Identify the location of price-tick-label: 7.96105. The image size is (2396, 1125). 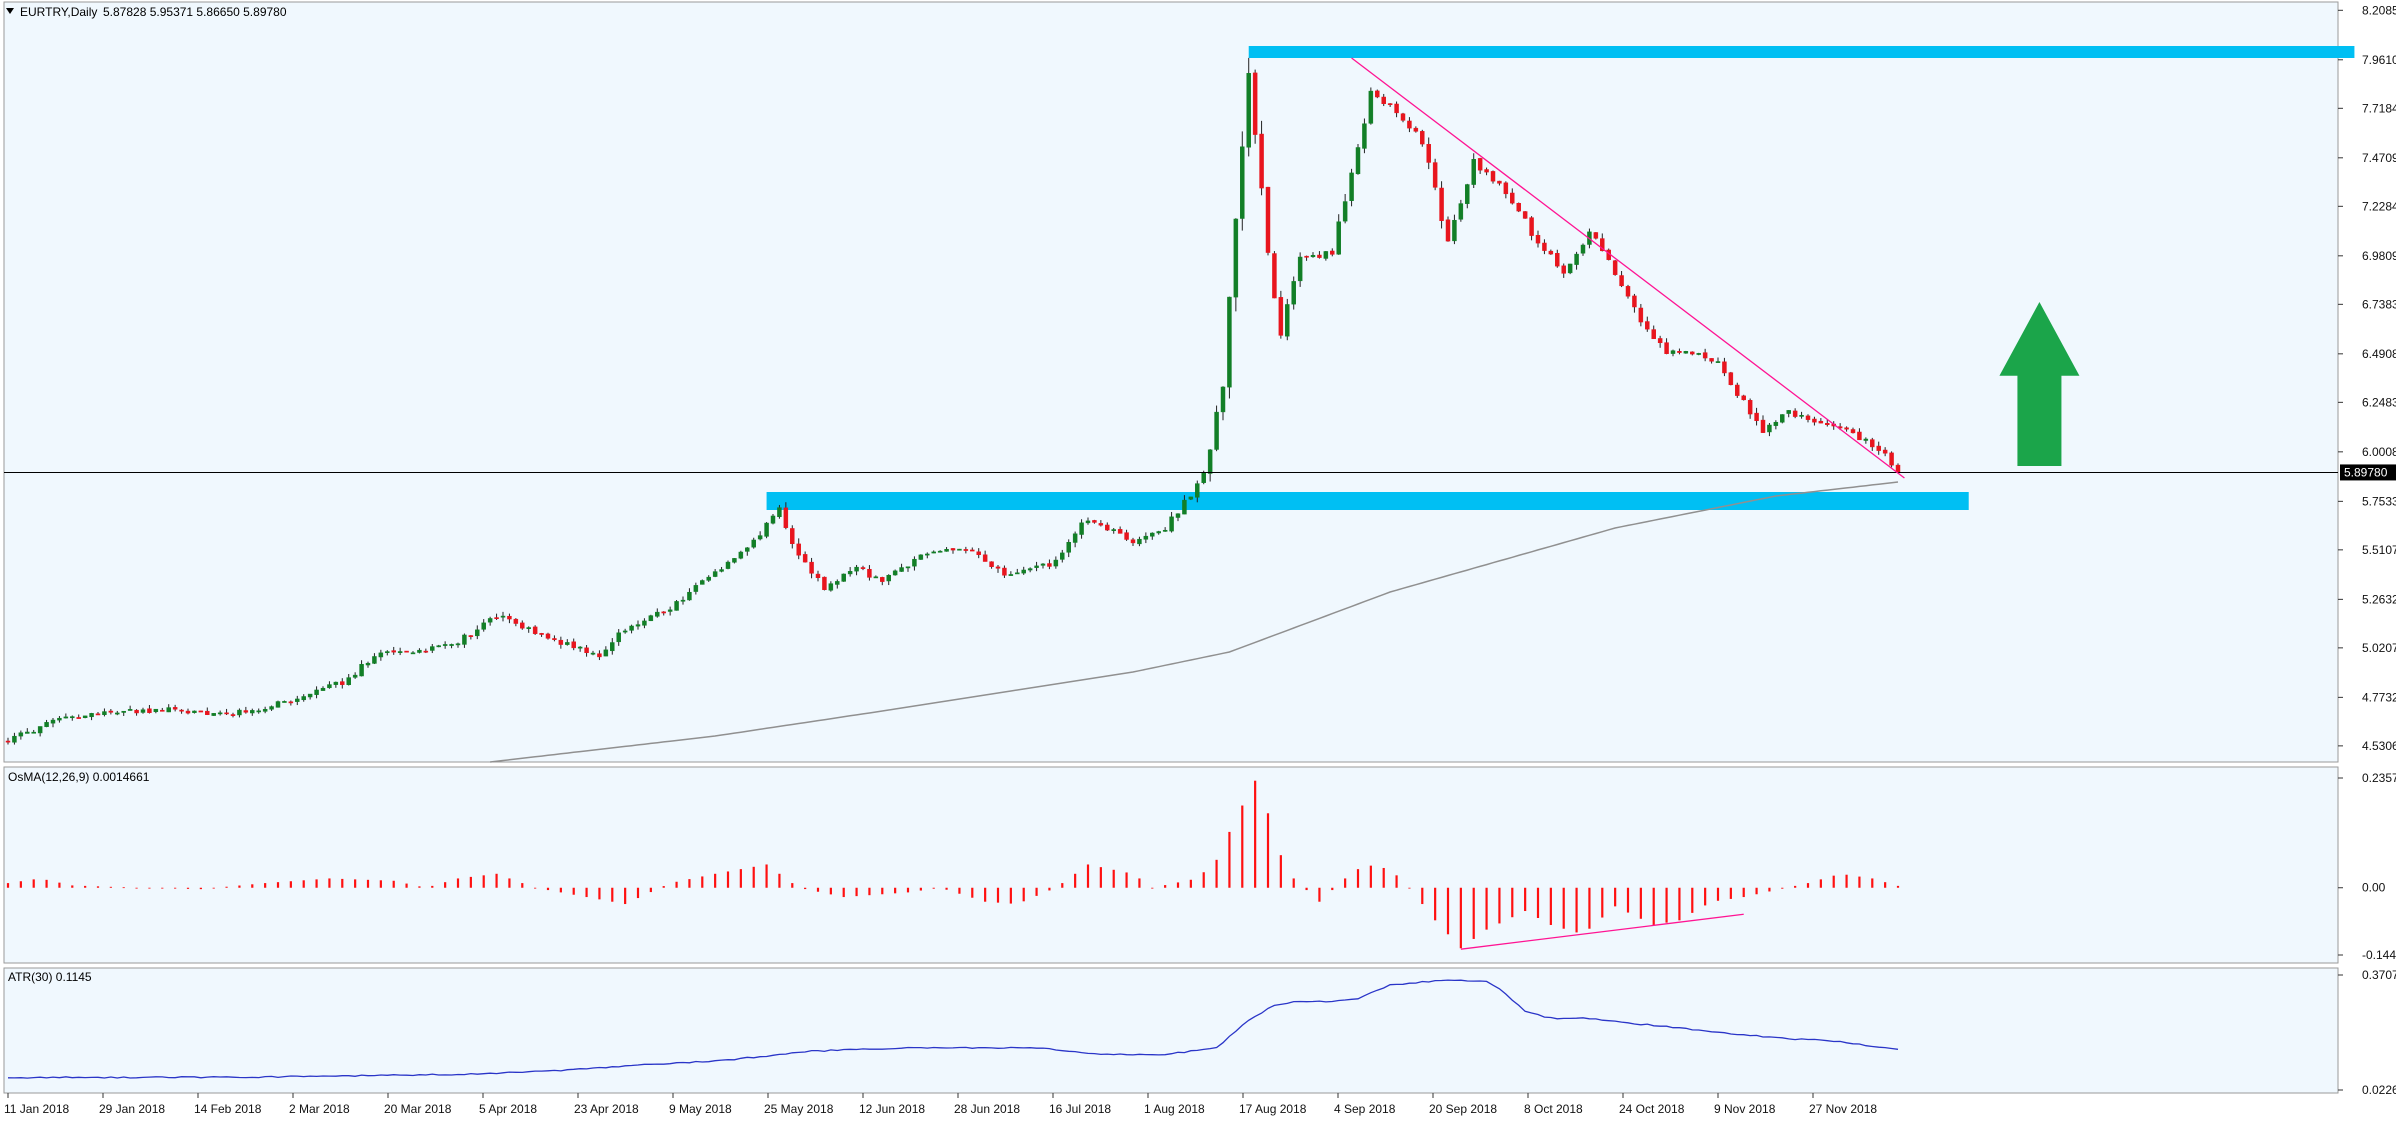
(2379, 60).